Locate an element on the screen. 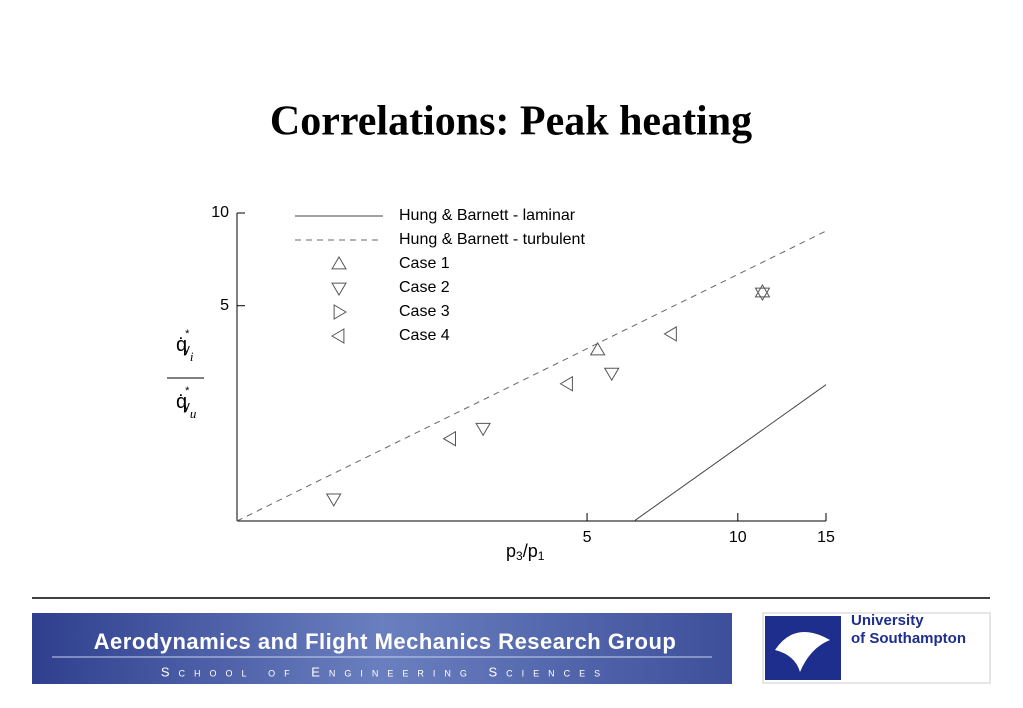 Image resolution: width=1023 pixels, height=708 pixels. legend-label: Case 4 is located at coordinates (424, 335).